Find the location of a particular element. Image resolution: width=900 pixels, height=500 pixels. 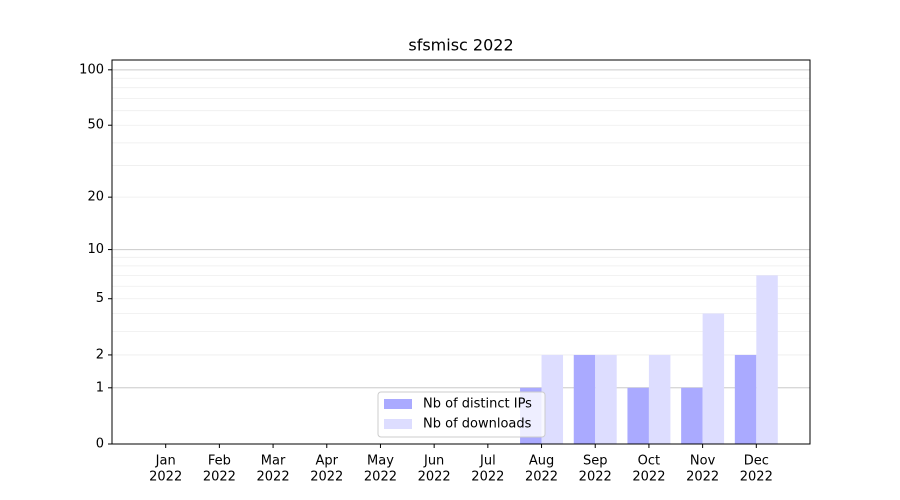

legend-box is located at coordinates (461, 414).